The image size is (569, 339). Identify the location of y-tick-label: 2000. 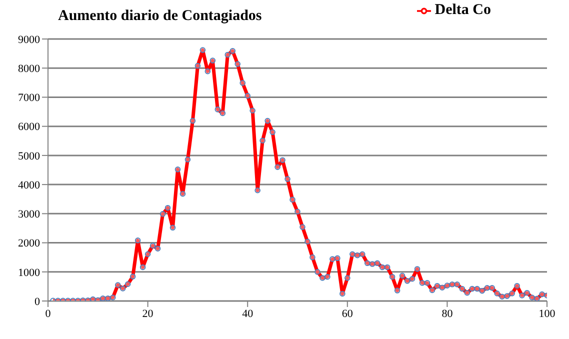
(29, 244).